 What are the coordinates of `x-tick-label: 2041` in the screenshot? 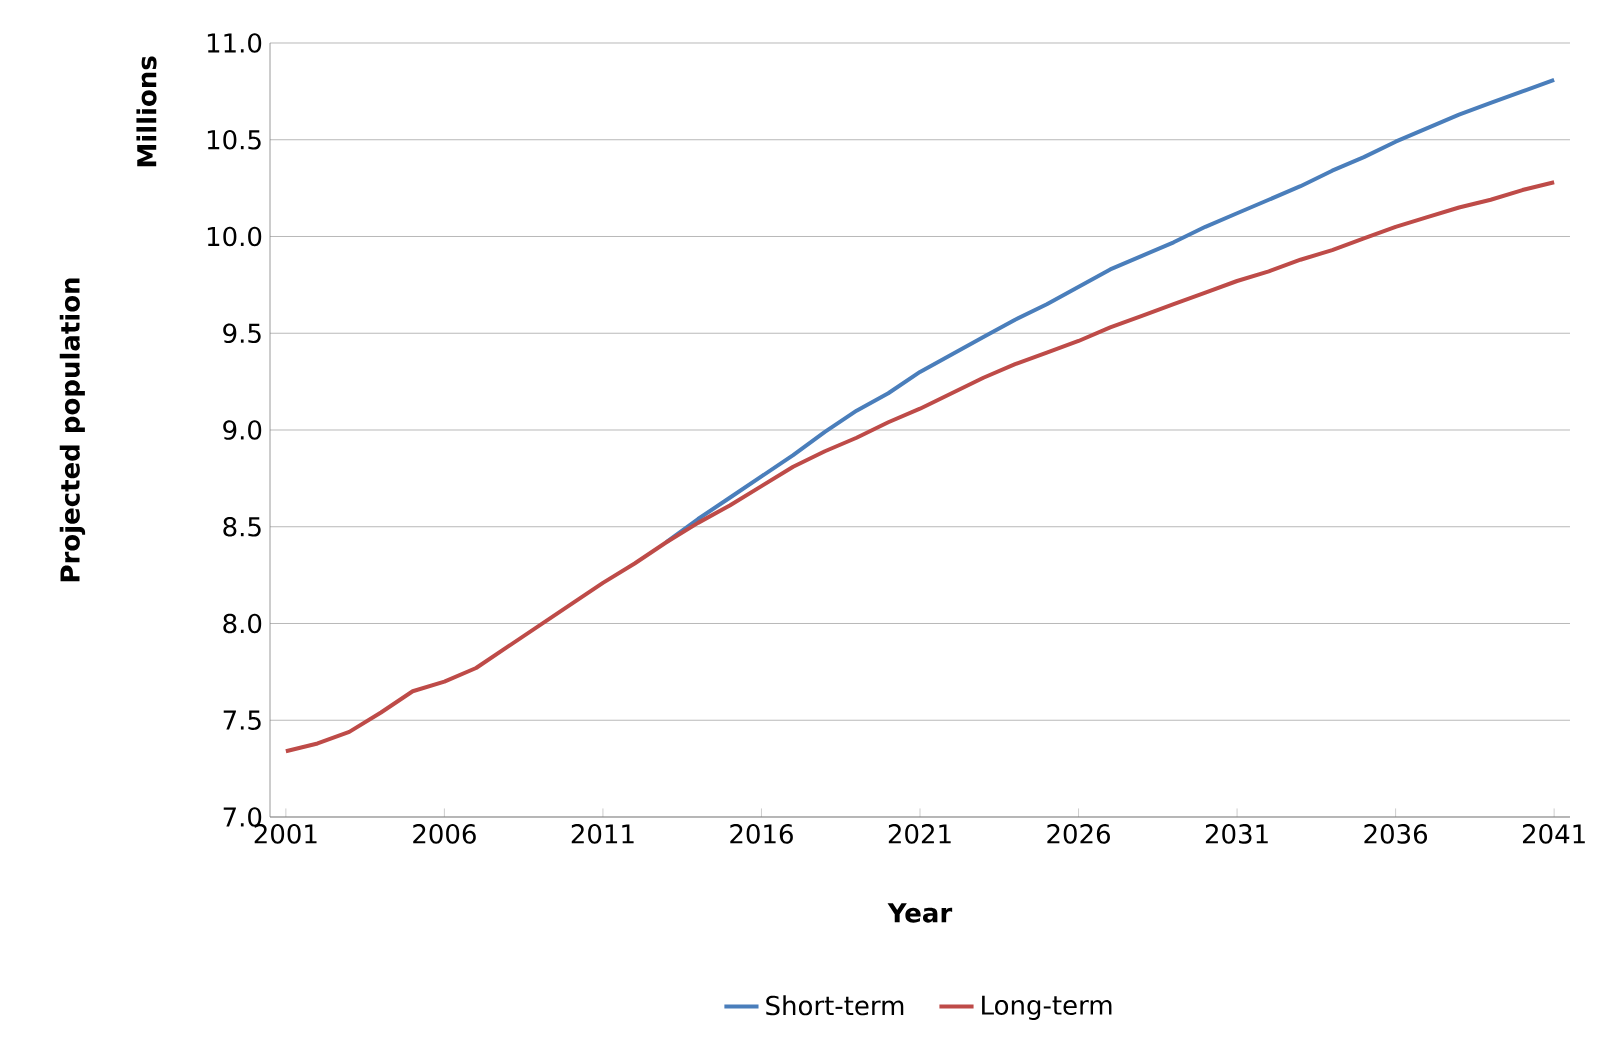 It's located at (1553, 834).